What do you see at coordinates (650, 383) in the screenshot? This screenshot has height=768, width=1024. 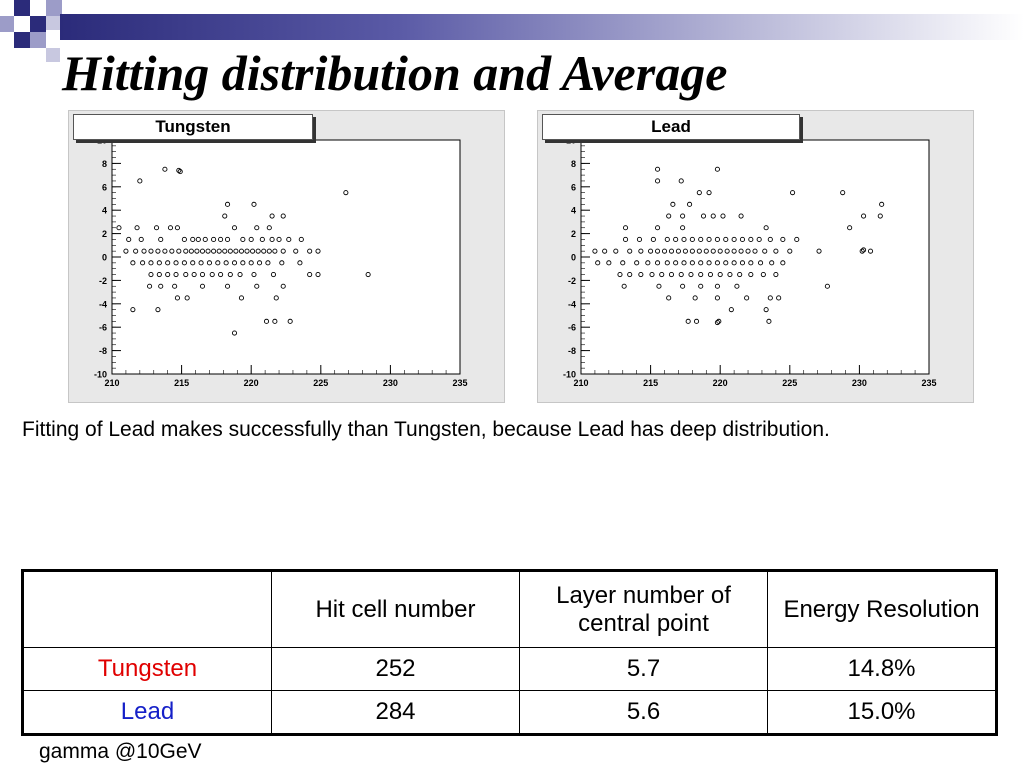 I see `x-tick-label: 215` at bounding box center [650, 383].